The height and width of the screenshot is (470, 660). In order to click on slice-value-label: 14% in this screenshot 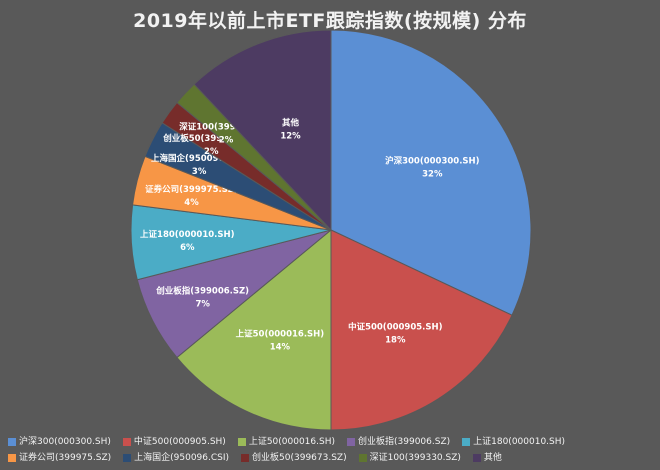, I will do `click(280, 348)`.